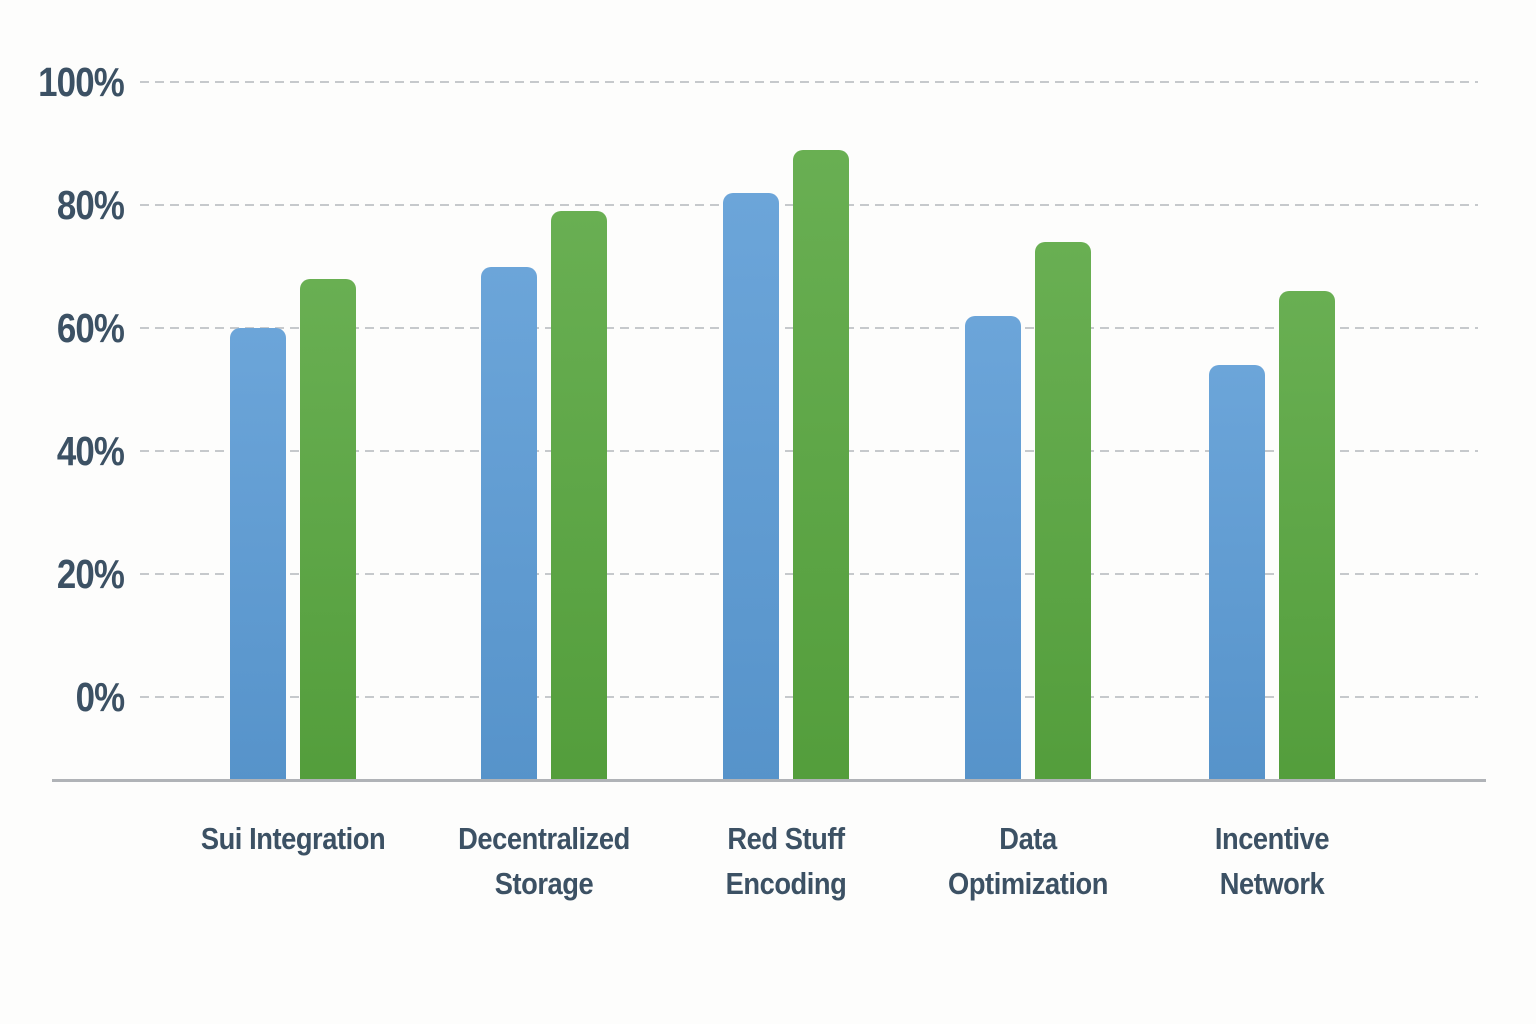  Describe the element at coordinates (90, 451) in the screenshot. I see `y-axis-tick-text: 40%` at that location.